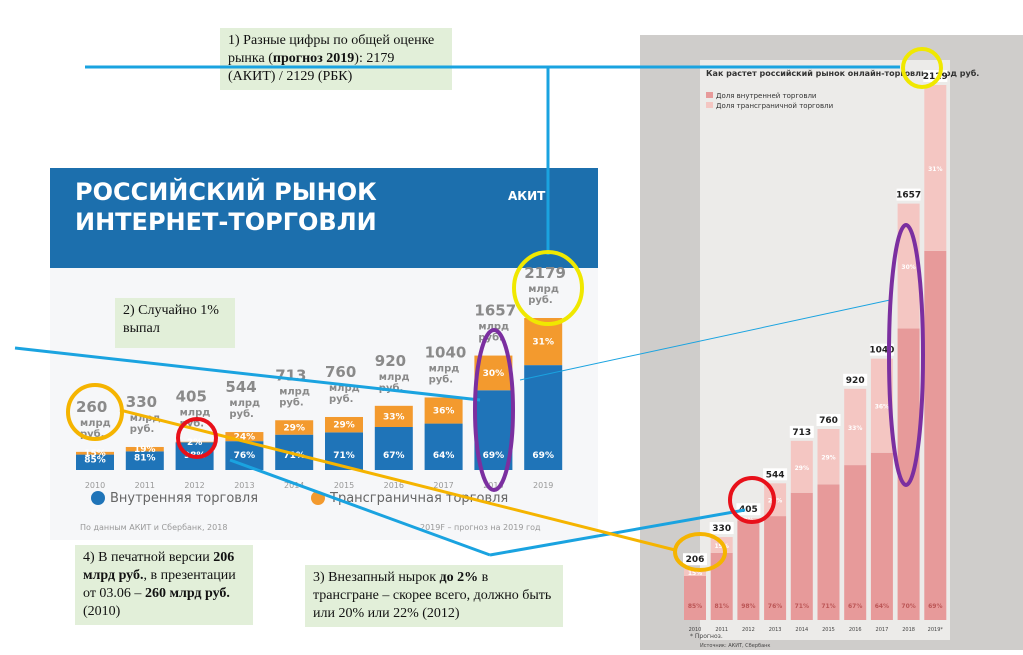 This screenshot has width=1023, height=655. I want to click on percent-label: 33%, so click(855, 428).